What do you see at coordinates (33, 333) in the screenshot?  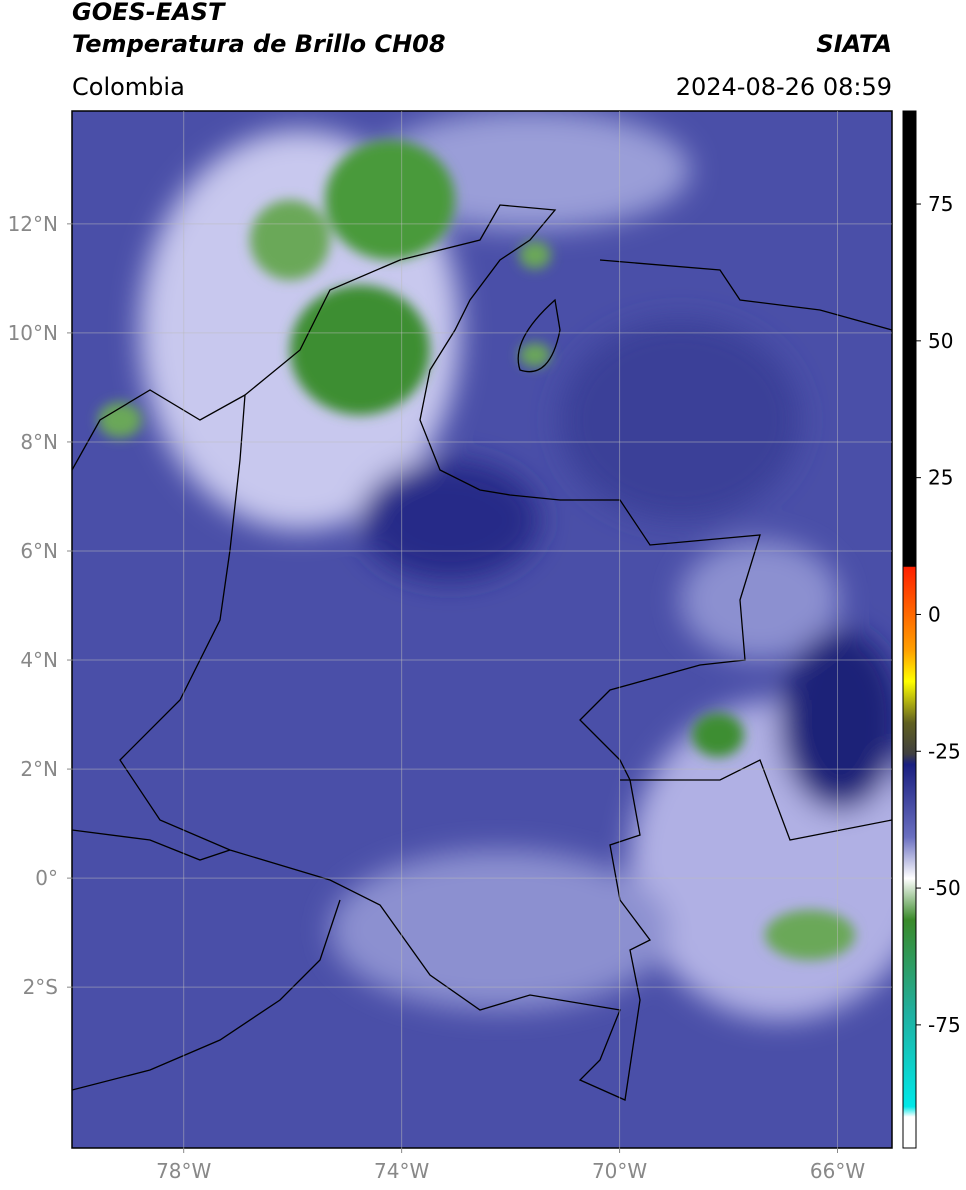 I see `y-tick-label: 10°N` at bounding box center [33, 333].